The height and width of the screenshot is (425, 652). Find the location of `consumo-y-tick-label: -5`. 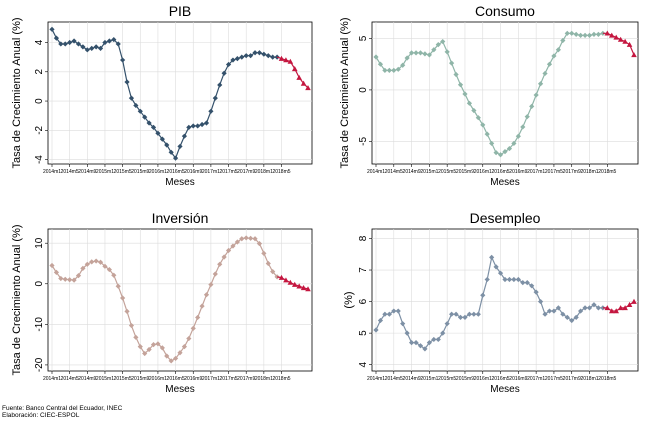

consumo-y-tick-label: -5 is located at coordinates (363, 140).